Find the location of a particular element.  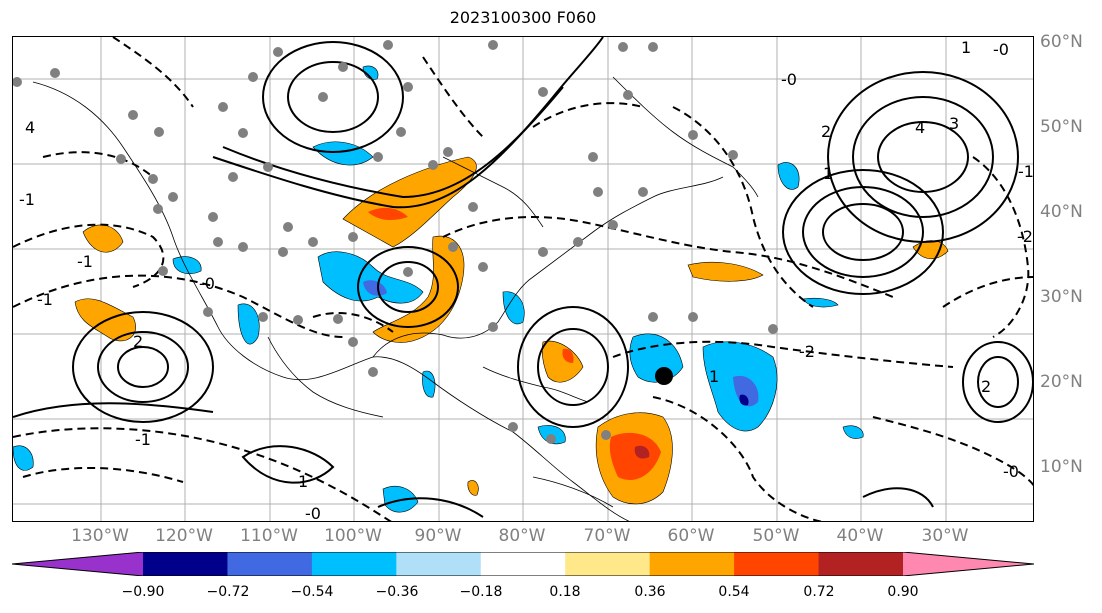

lat-label: 10°N is located at coordinates (1061, 467).